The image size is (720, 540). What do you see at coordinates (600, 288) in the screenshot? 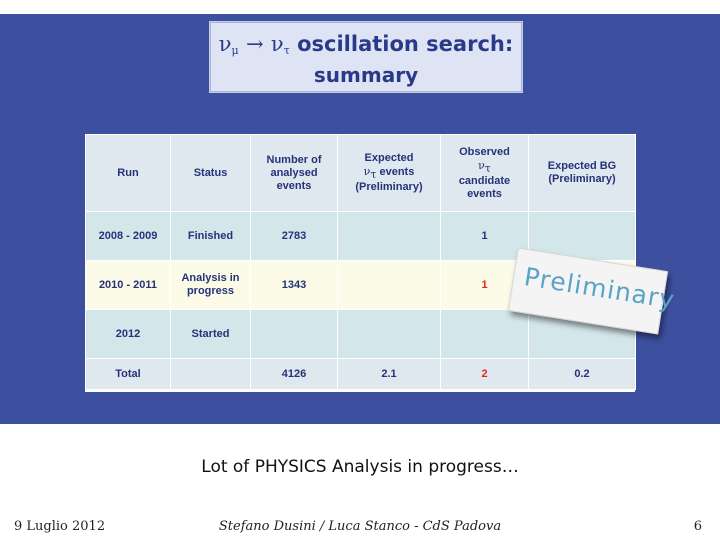
I see `preliminary-stamp-text: Preliminary` at bounding box center [600, 288].